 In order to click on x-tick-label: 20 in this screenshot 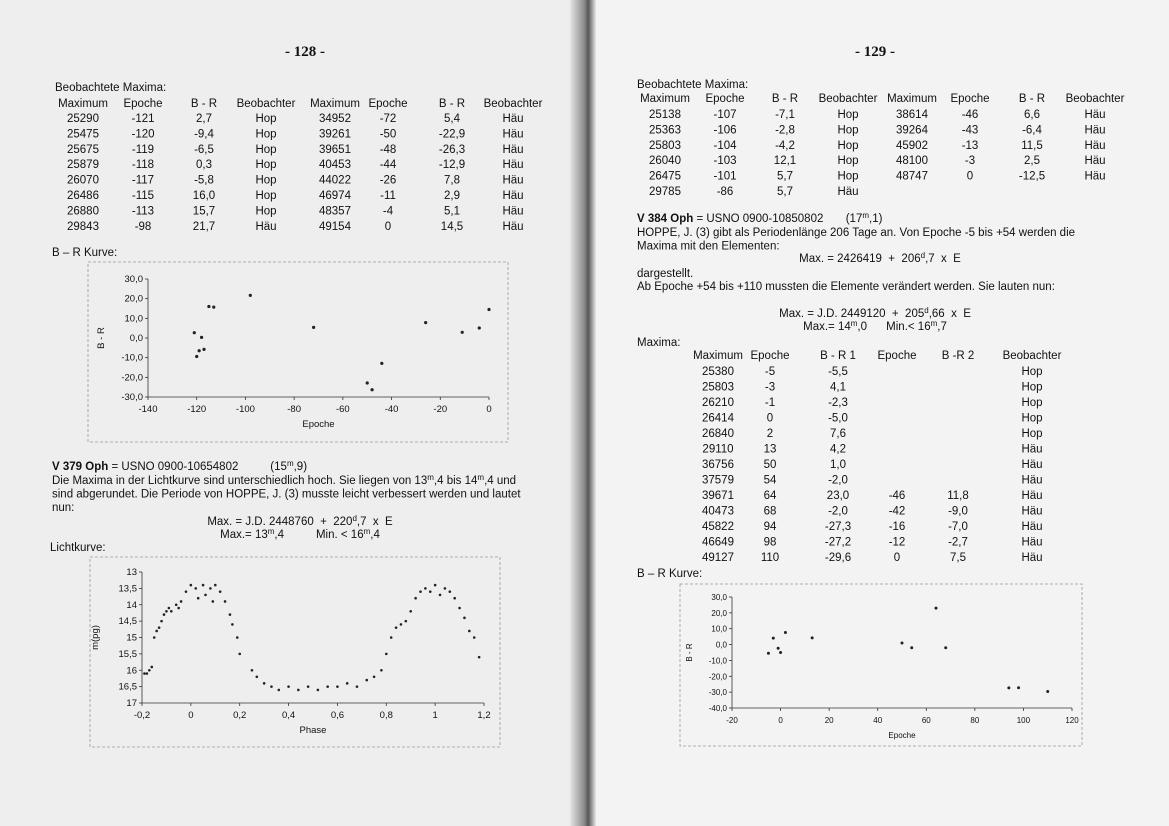, I will do `click(829, 720)`.